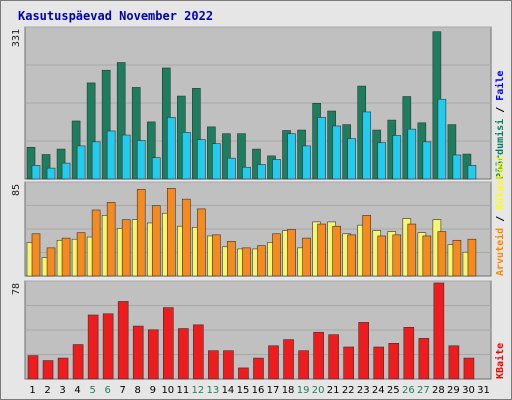  Describe the element at coordinates (16, 38) in the screenshot. I see `ymax-label-top: 331` at that location.